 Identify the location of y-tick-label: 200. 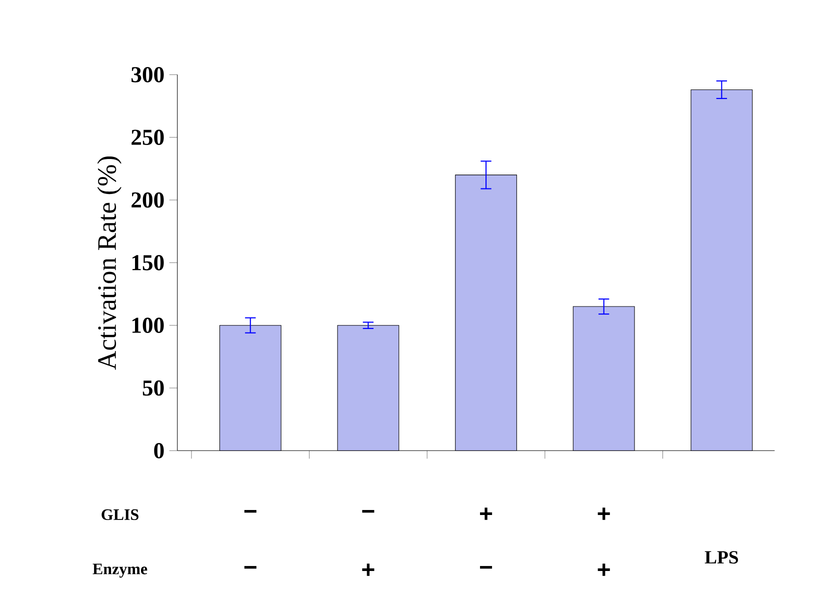
(148, 200).